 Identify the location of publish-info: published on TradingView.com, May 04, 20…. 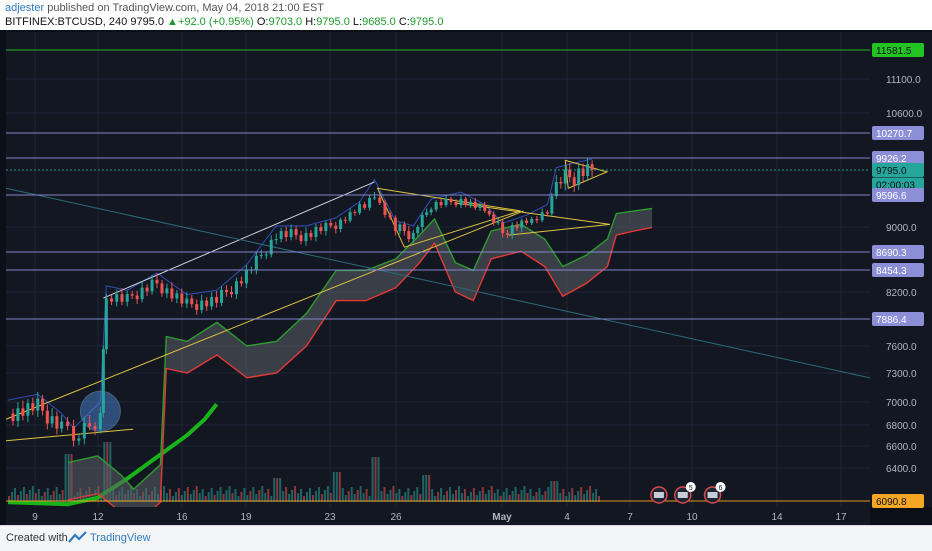
(186, 8).